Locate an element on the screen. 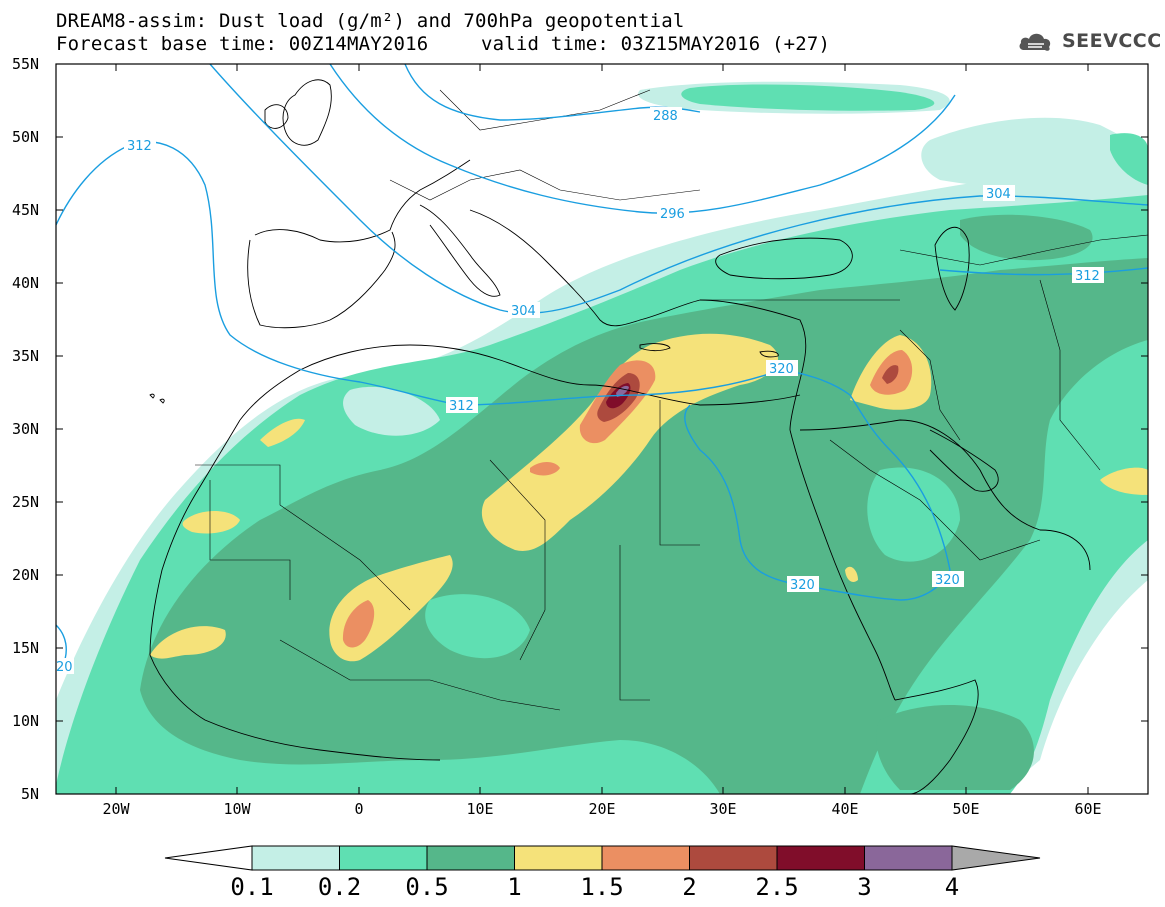 The height and width of the screenshot is (907, 1165). border-iraq-iran is located at coordinates (930, 385).